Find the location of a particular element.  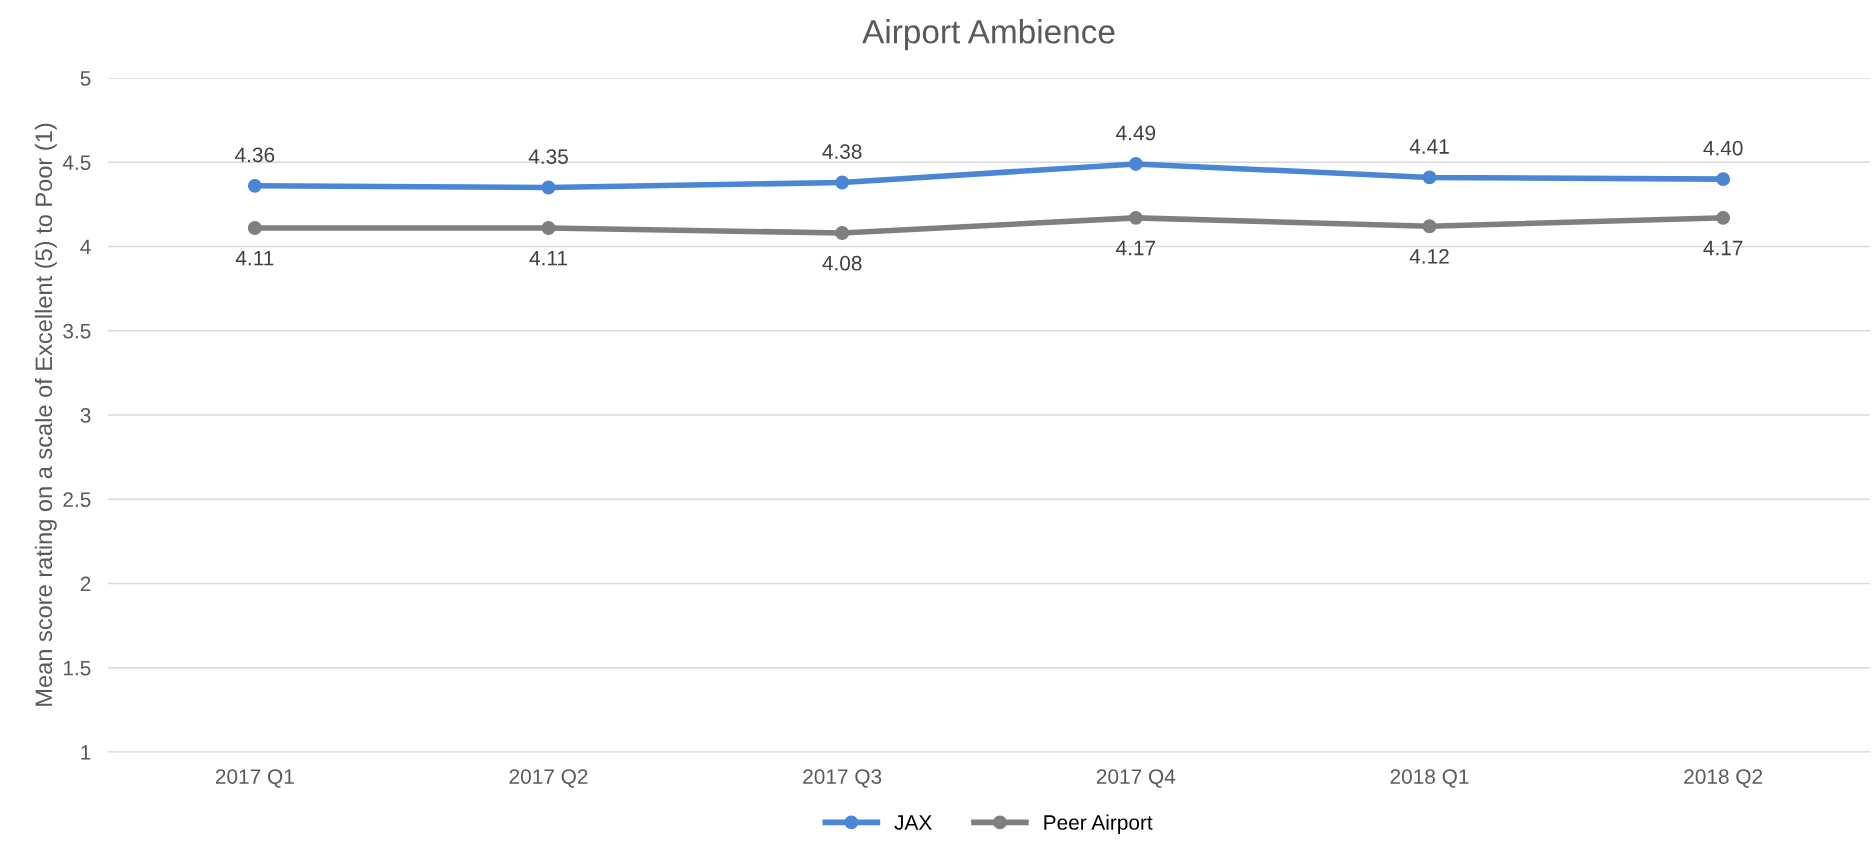

y-tick-label: 4 is located at coordinates (85, 247).